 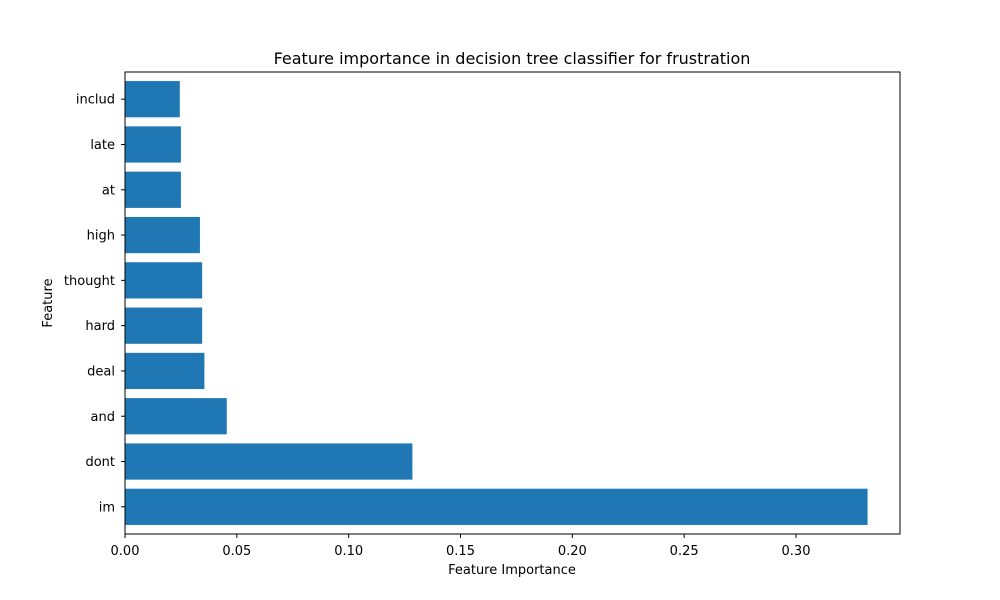 What do you see at coordinates (100, 462) in the screenshot?
I see `y-tick-label: dont` at bounding box center [100, 462].